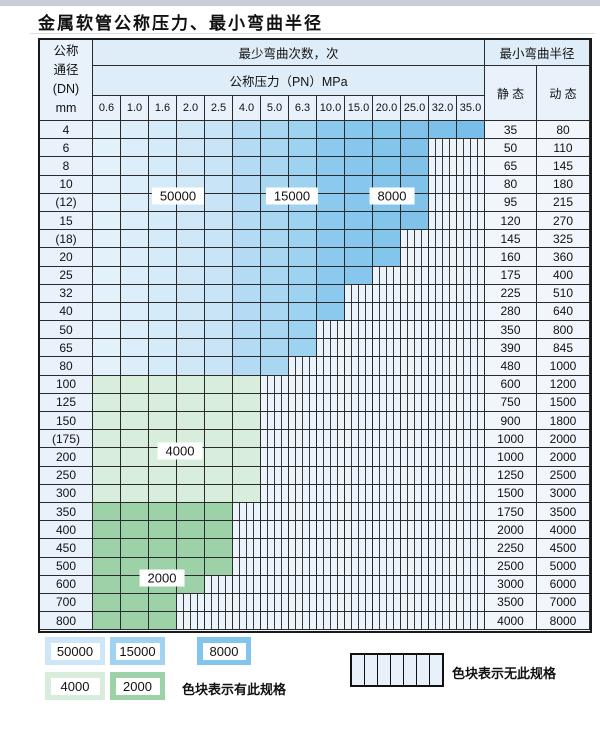 This screenshot has width=600, height=743. I want to click on dynamic-radius-cell: 4500, so click(563, 548).